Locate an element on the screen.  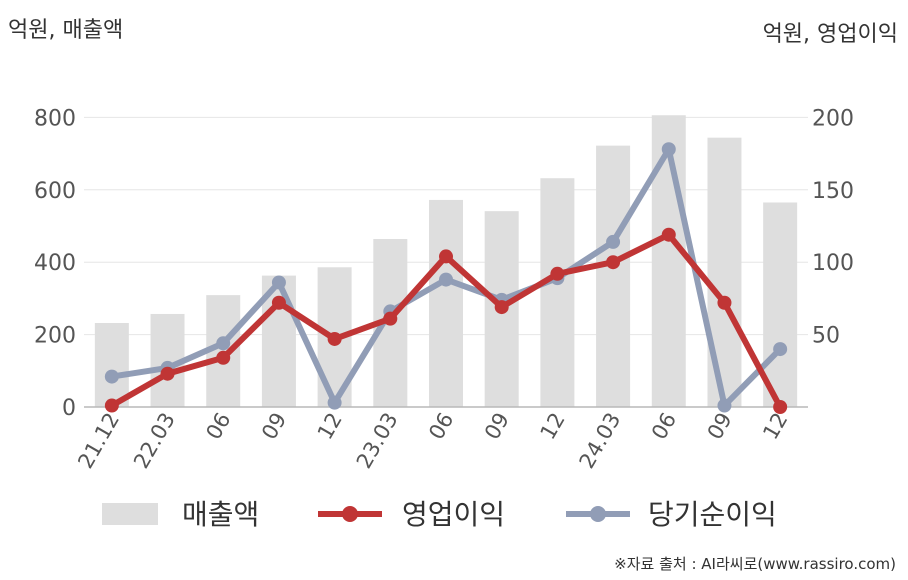
y-right-tick-label: 200 is located at coordinates (833, 118).